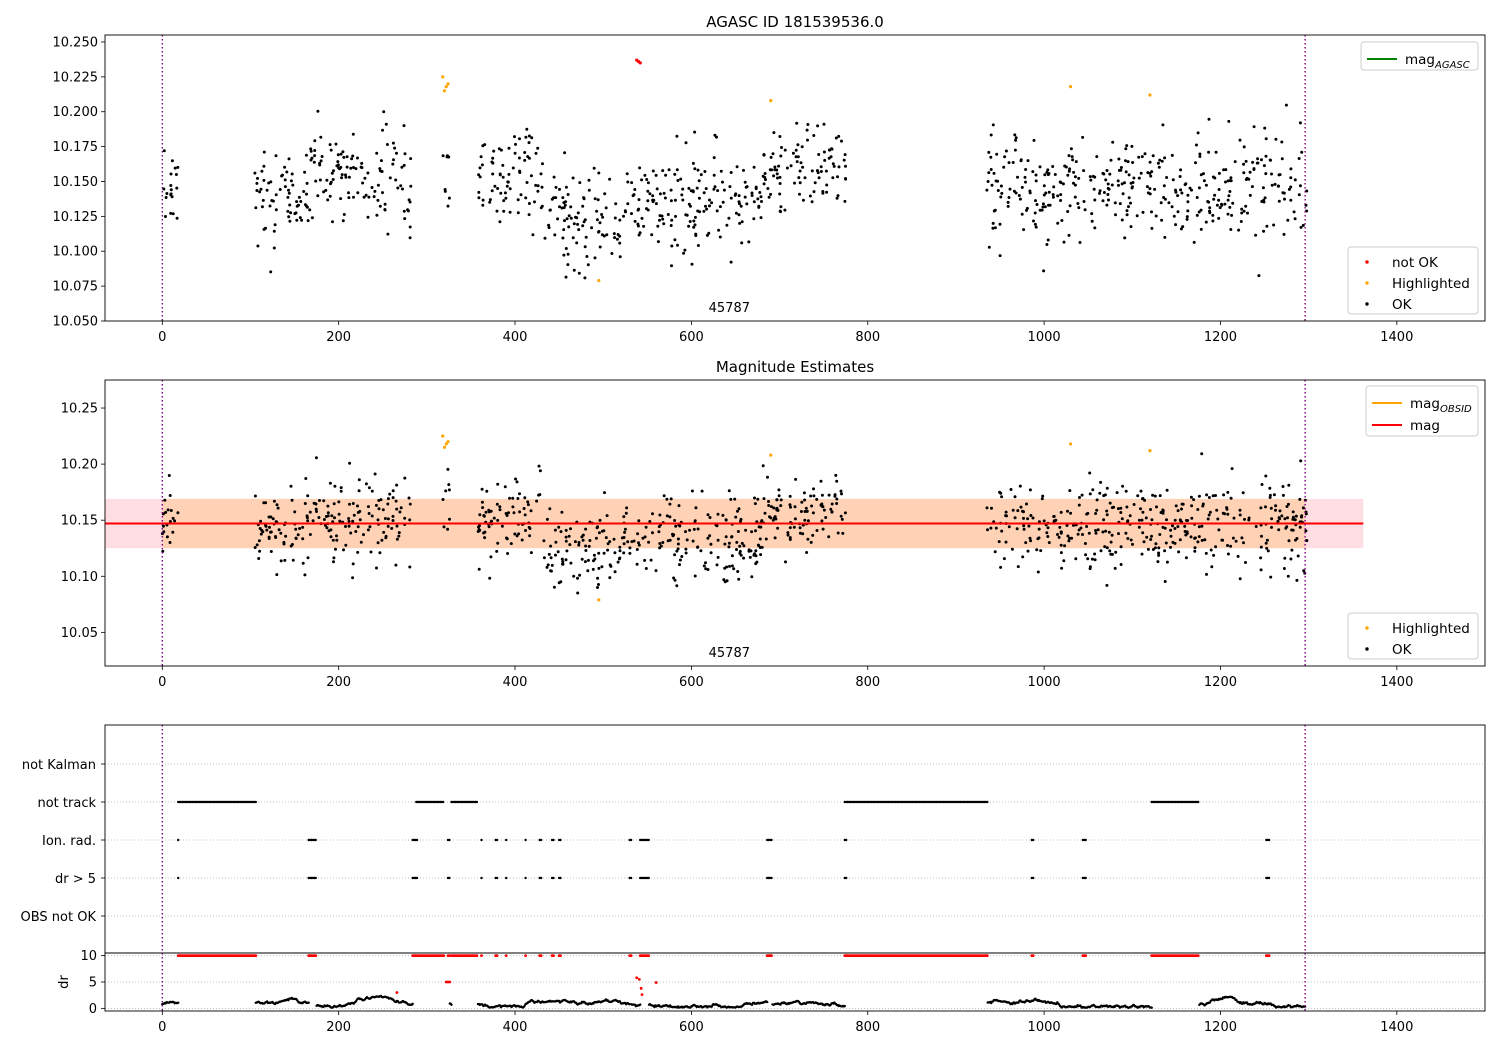 The image size is (1500, 1050). Describe the element at coordinates (178, 1002) in the screenshot. I see `dr-point` at that location.